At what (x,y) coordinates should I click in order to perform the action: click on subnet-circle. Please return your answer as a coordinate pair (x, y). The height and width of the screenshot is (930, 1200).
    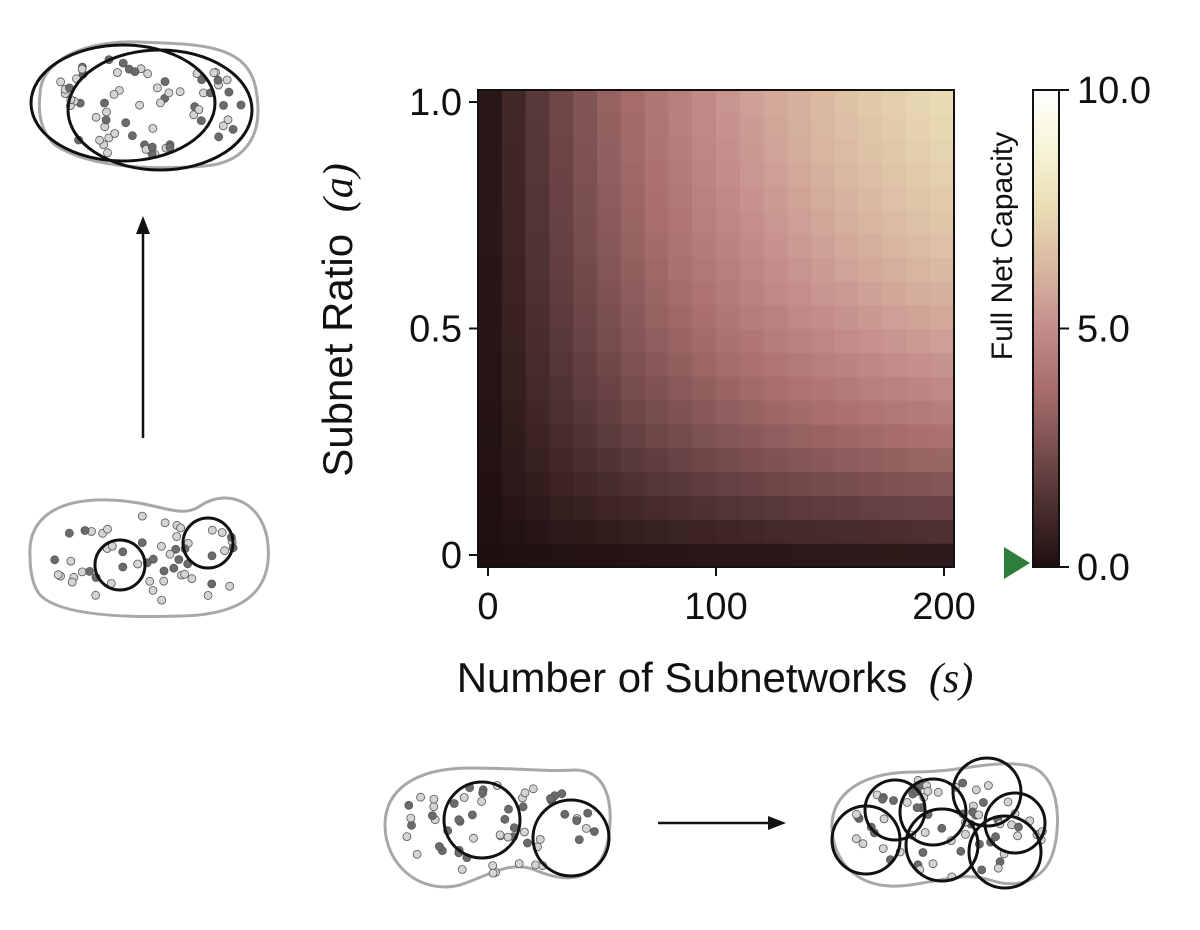
    Looking at the image, I should click on (160, 110).